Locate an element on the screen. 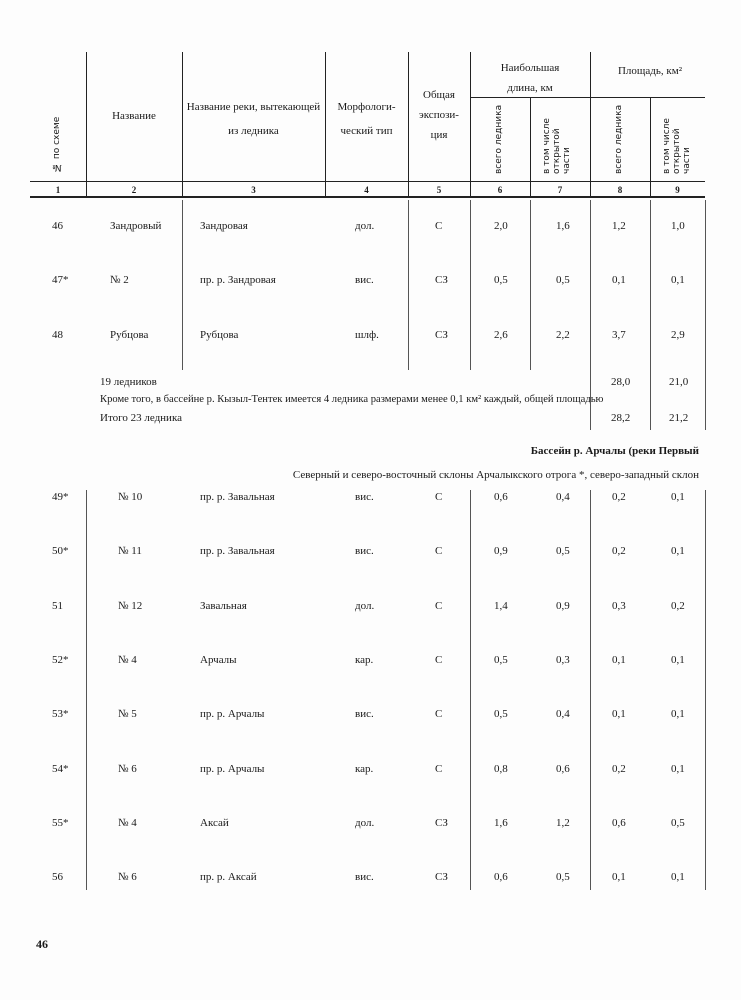  area-total: 0,6 is located at coordinates (619, 822).